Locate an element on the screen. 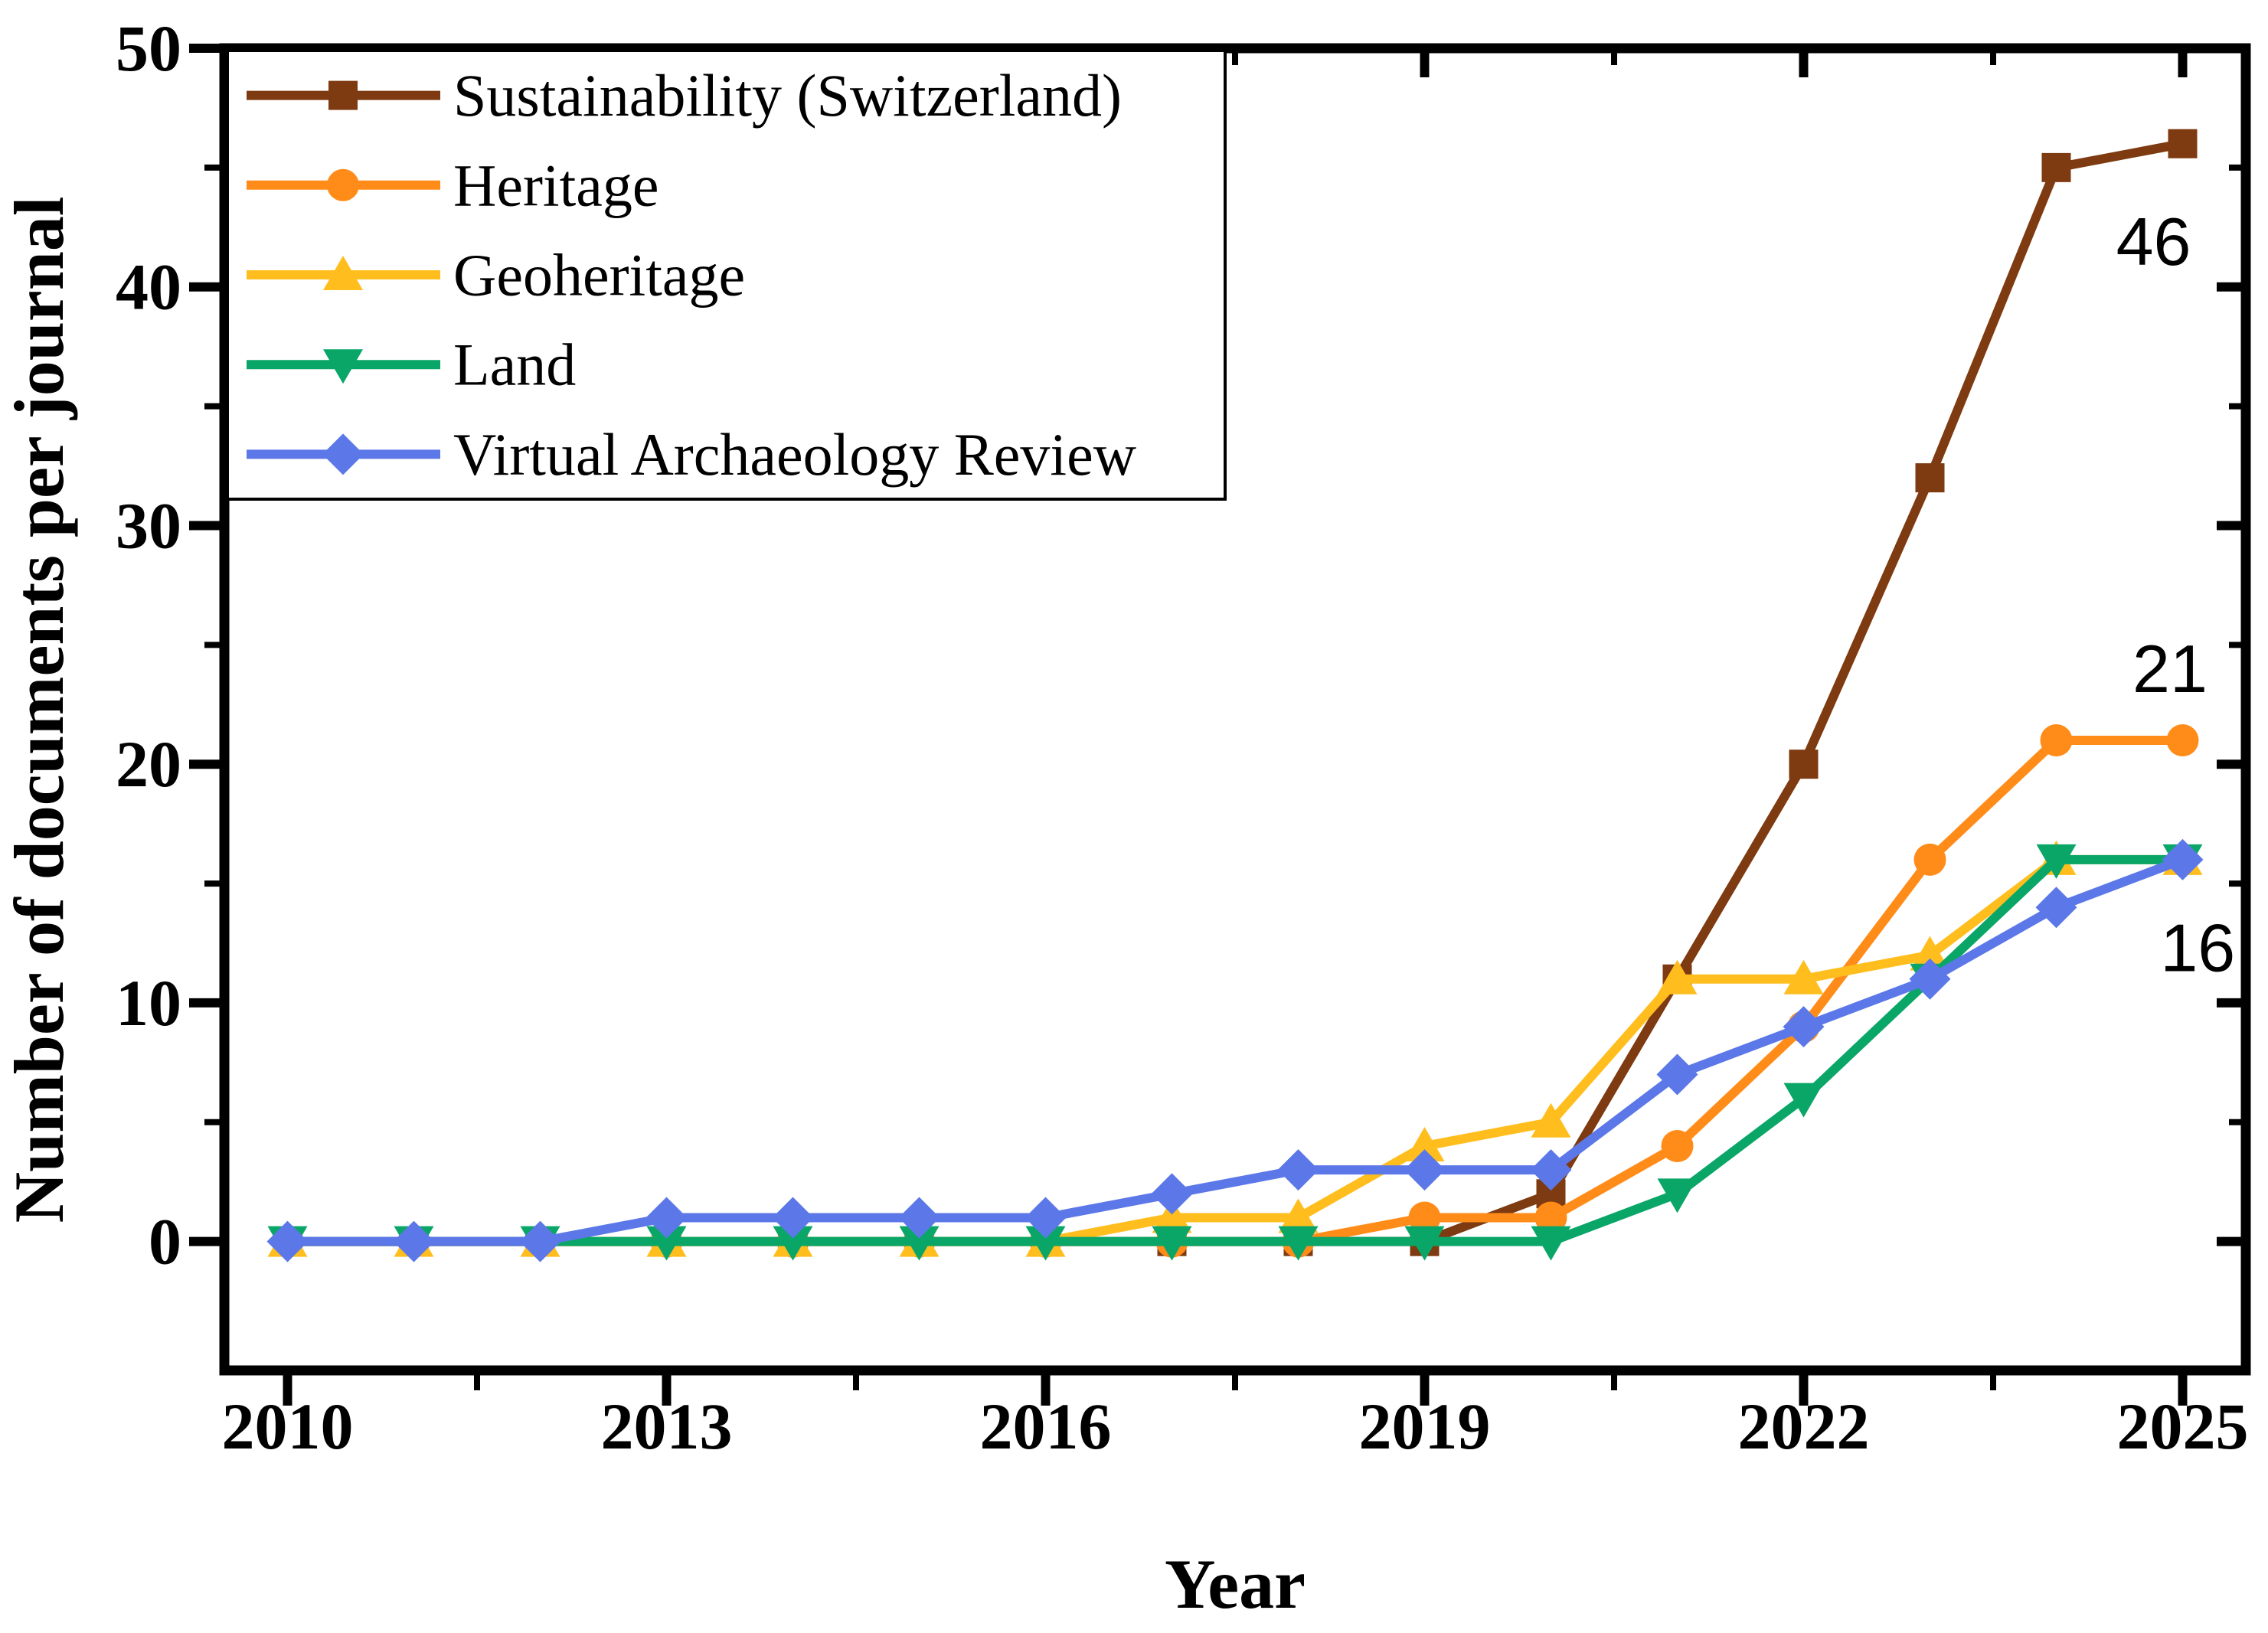  legend-label: Geoheritage is located at coordinates (599, 275).